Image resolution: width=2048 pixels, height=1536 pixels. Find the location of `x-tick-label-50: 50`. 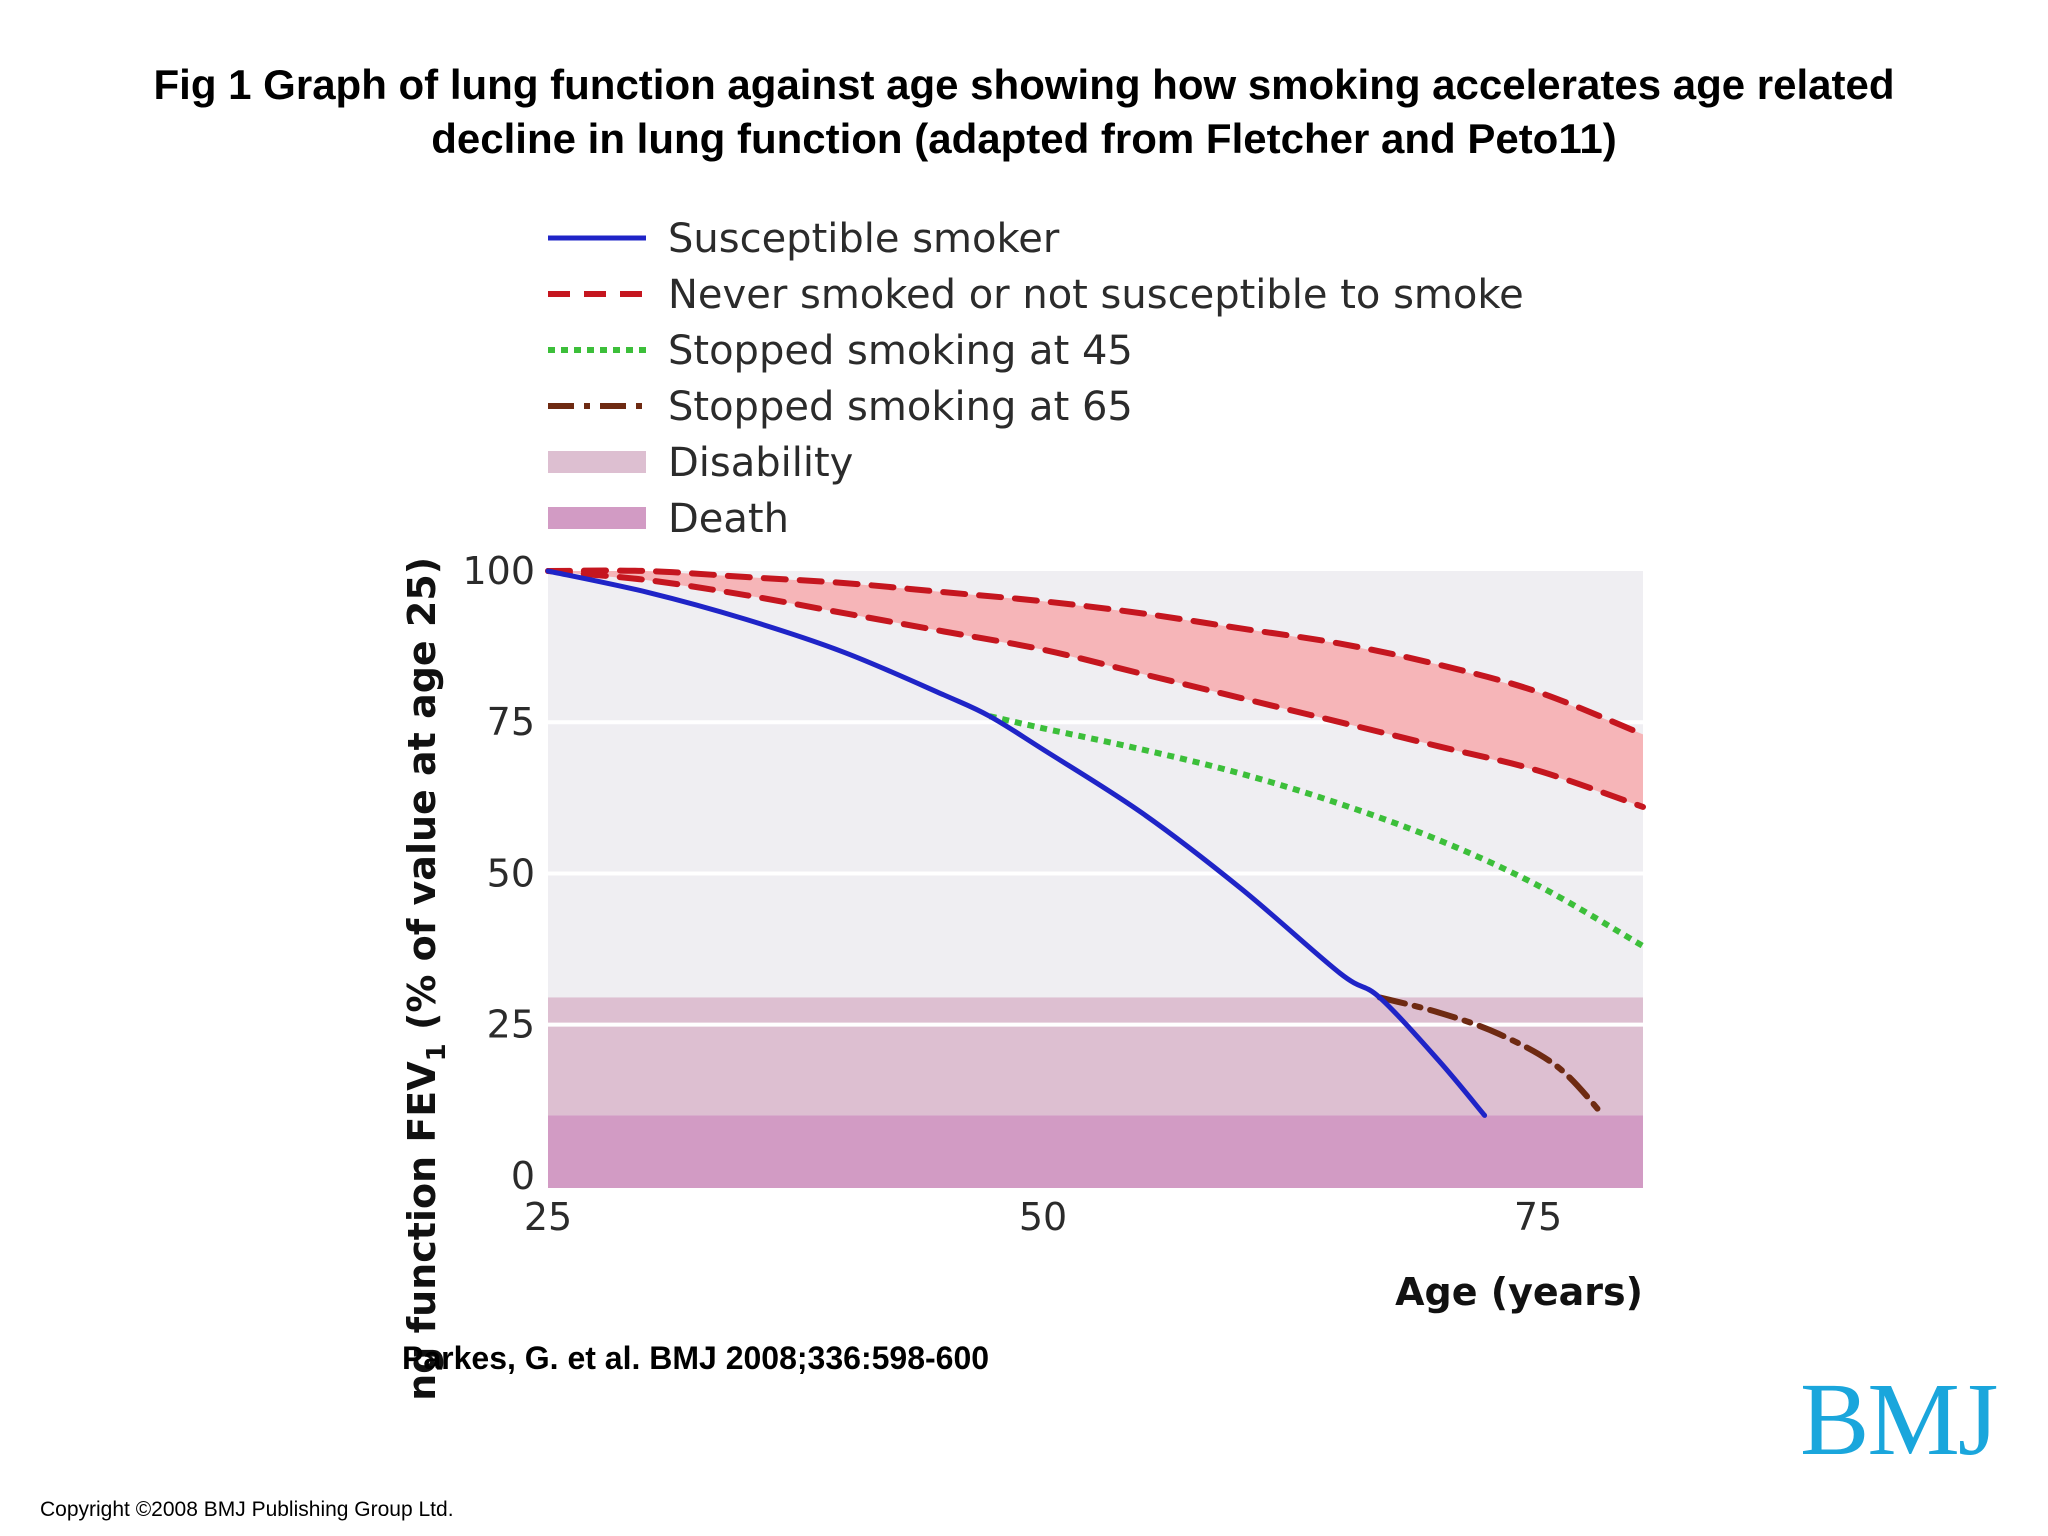

x-tick-label-50: 50 is located at coordinates (1043, 1217).